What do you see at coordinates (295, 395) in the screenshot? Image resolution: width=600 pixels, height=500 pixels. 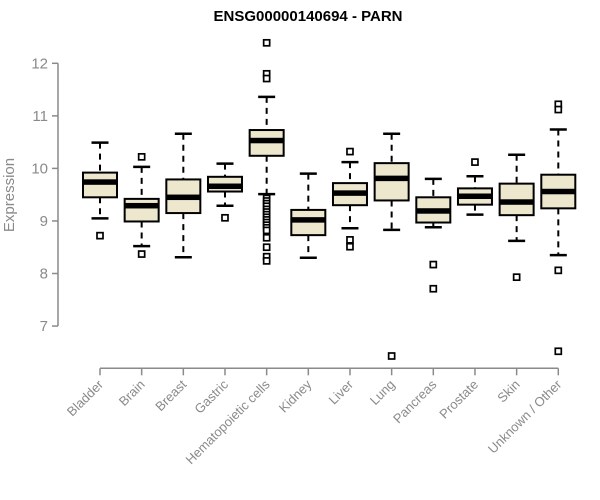 I see `x-category-label: Kidney` at bounding box center [295, 395].